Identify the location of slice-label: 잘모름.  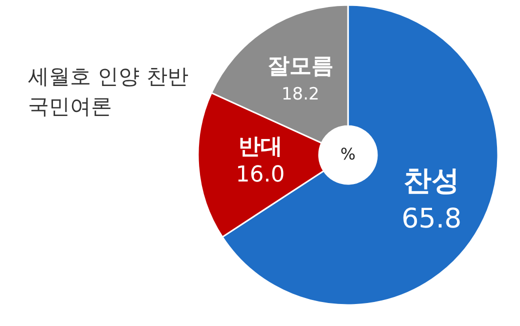
(300, 67).